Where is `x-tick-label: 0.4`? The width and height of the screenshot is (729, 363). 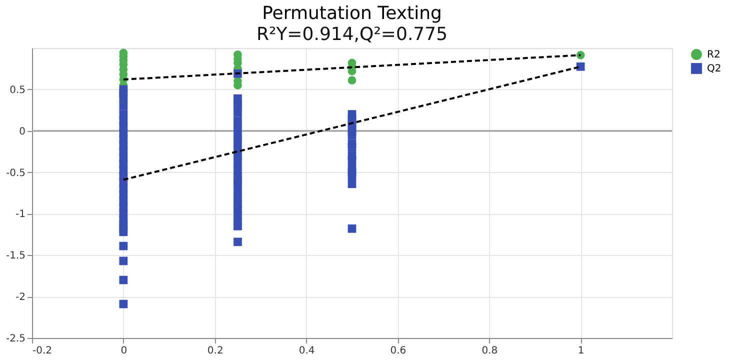
x-tick-label: 0.4 is located at coordinates (306, 351).